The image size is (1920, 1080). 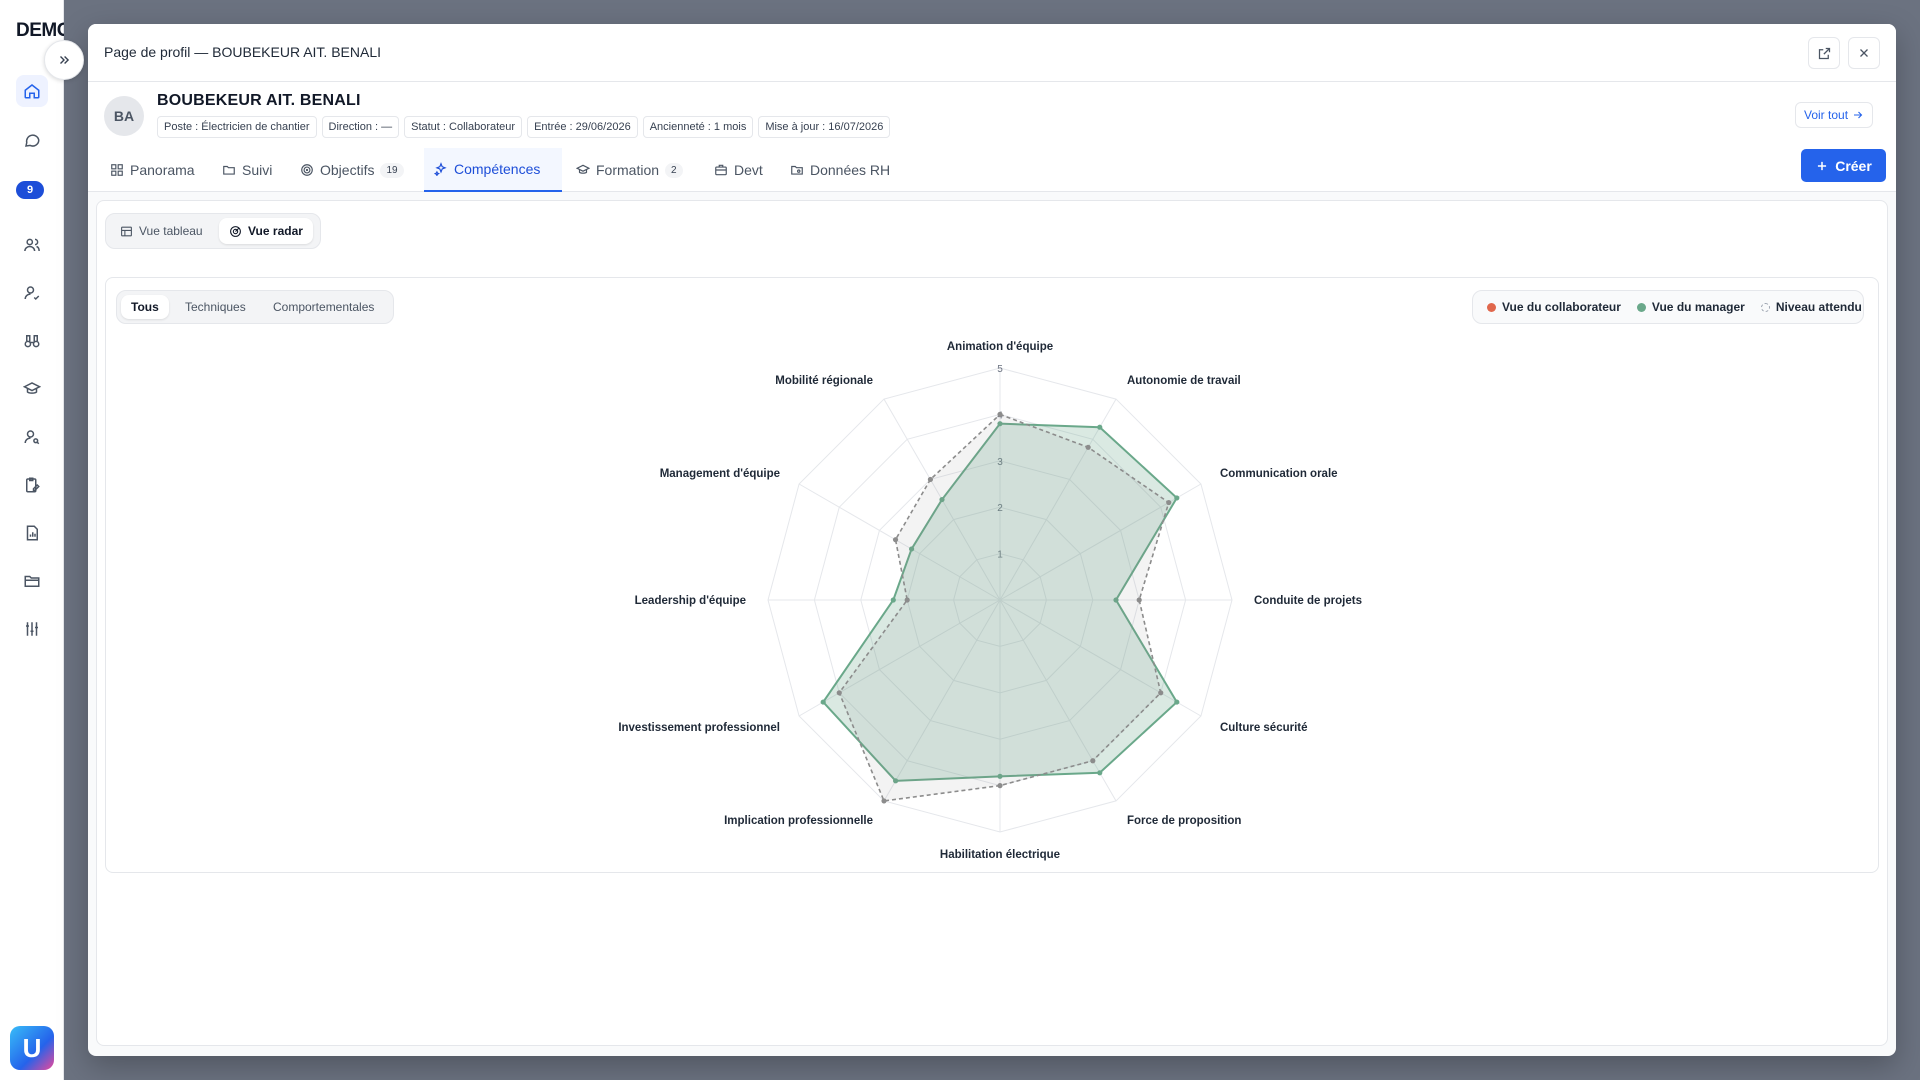 What do you see at coordinates (126, 231) in the screenshot?
I see `table-icon` at bounding box center [126, 231].